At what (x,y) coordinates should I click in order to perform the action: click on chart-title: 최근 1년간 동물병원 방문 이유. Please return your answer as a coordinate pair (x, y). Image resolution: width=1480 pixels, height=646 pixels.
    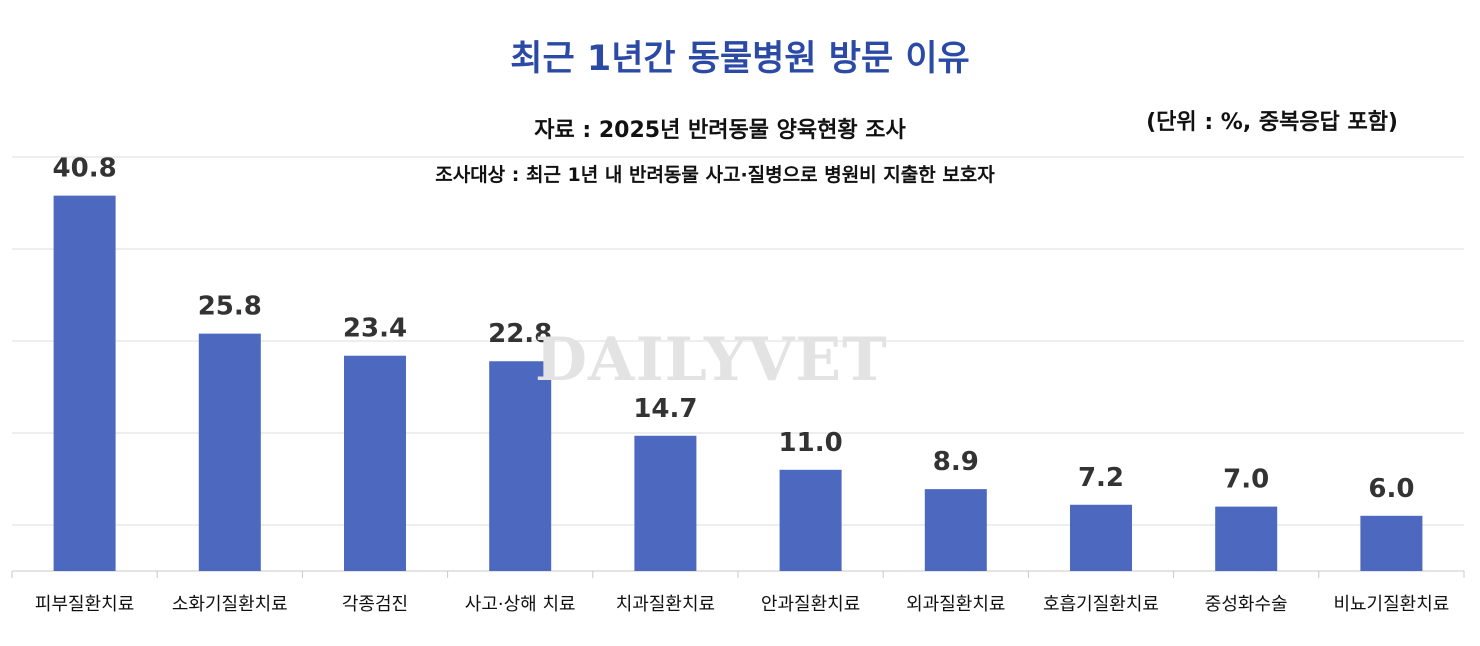
    Looking at the image, I should click on (740, 59).